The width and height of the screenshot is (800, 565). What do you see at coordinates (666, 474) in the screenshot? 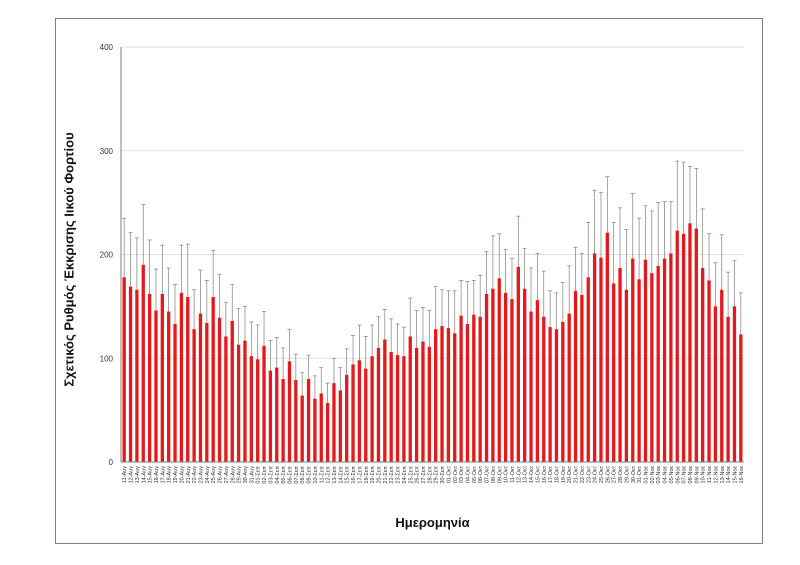
I see `x-tick-label: 04-Νοε` at bounding box center [666, 474].